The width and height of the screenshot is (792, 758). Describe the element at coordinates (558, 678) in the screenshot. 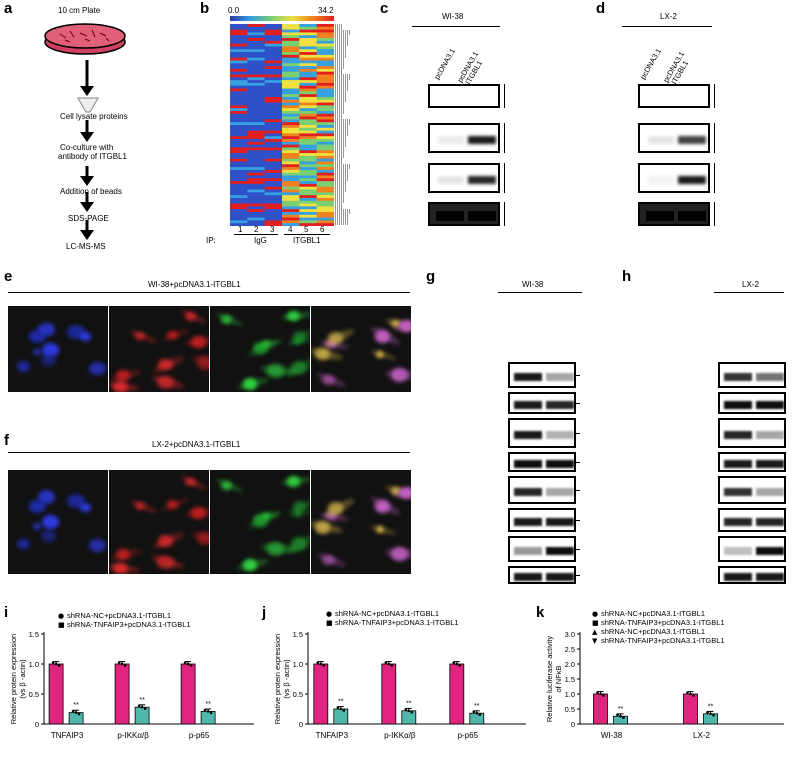

I see `y-axis-label: of NFκB` at that location.